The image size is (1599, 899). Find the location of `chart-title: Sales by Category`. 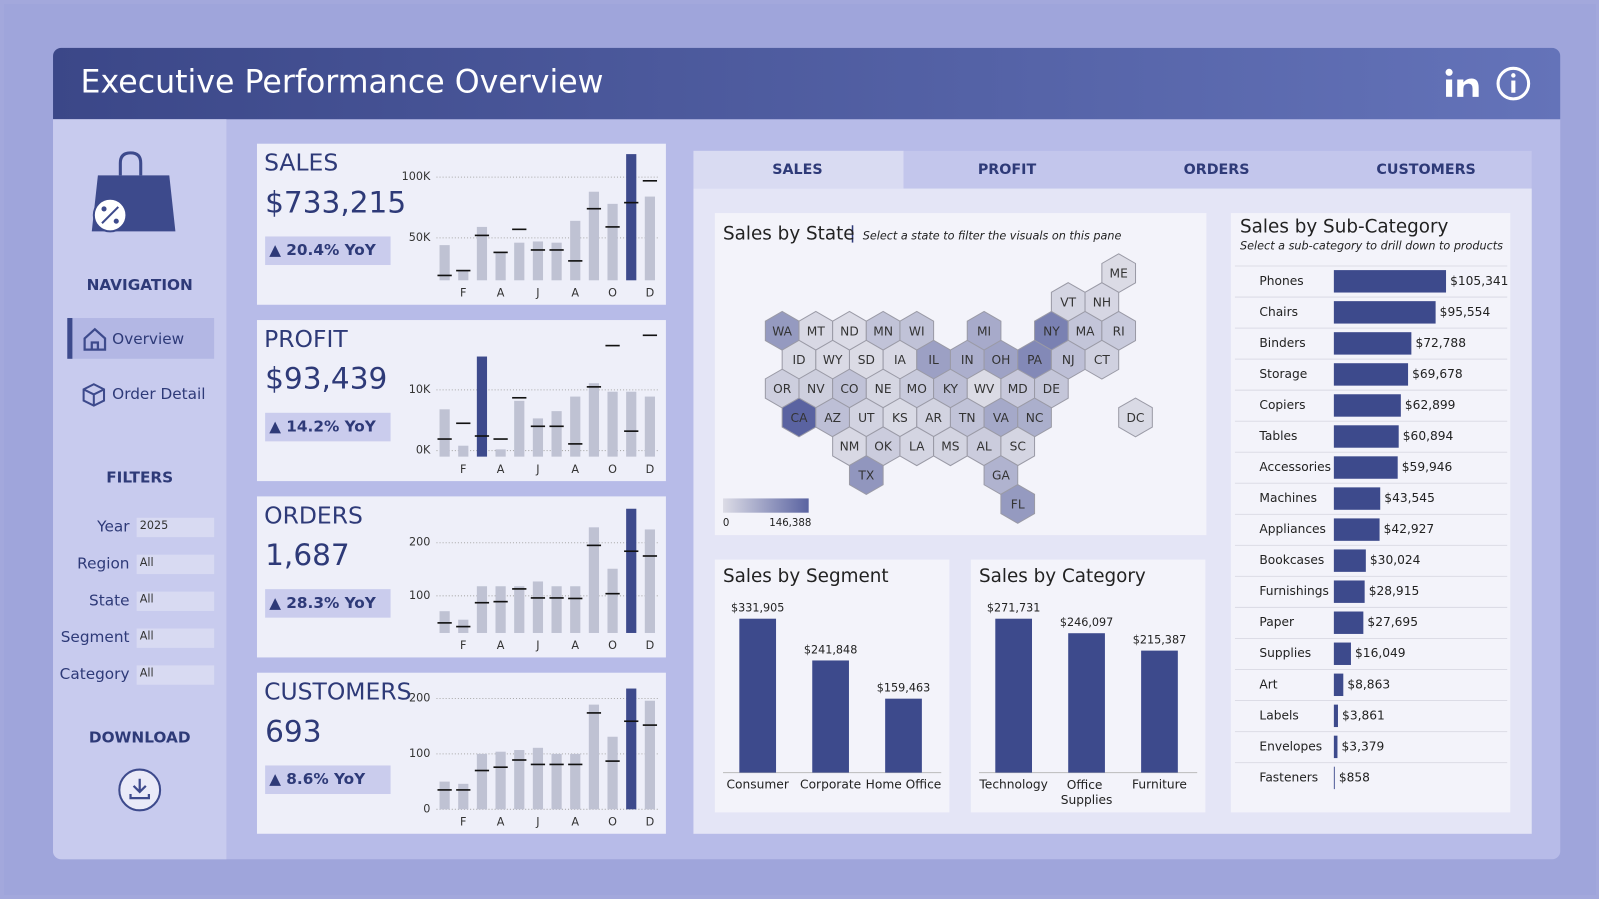

chart-title: Sales by Category is located at coordinates (1062, 576).